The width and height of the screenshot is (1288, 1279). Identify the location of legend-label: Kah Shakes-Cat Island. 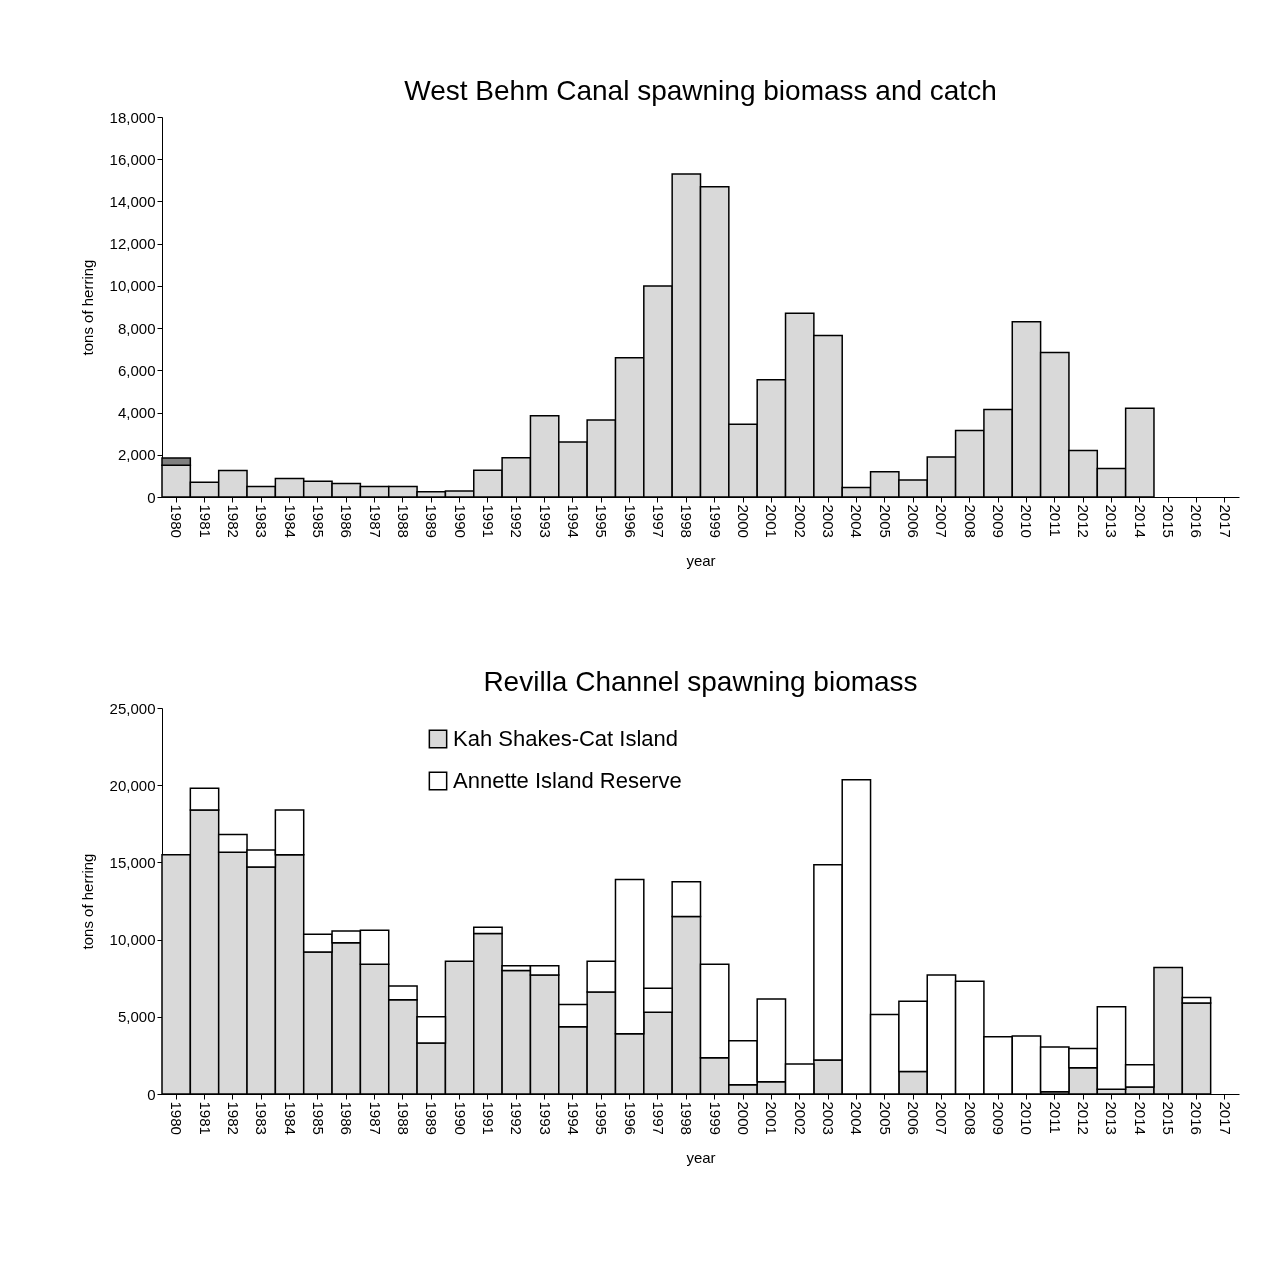
(566, 738).